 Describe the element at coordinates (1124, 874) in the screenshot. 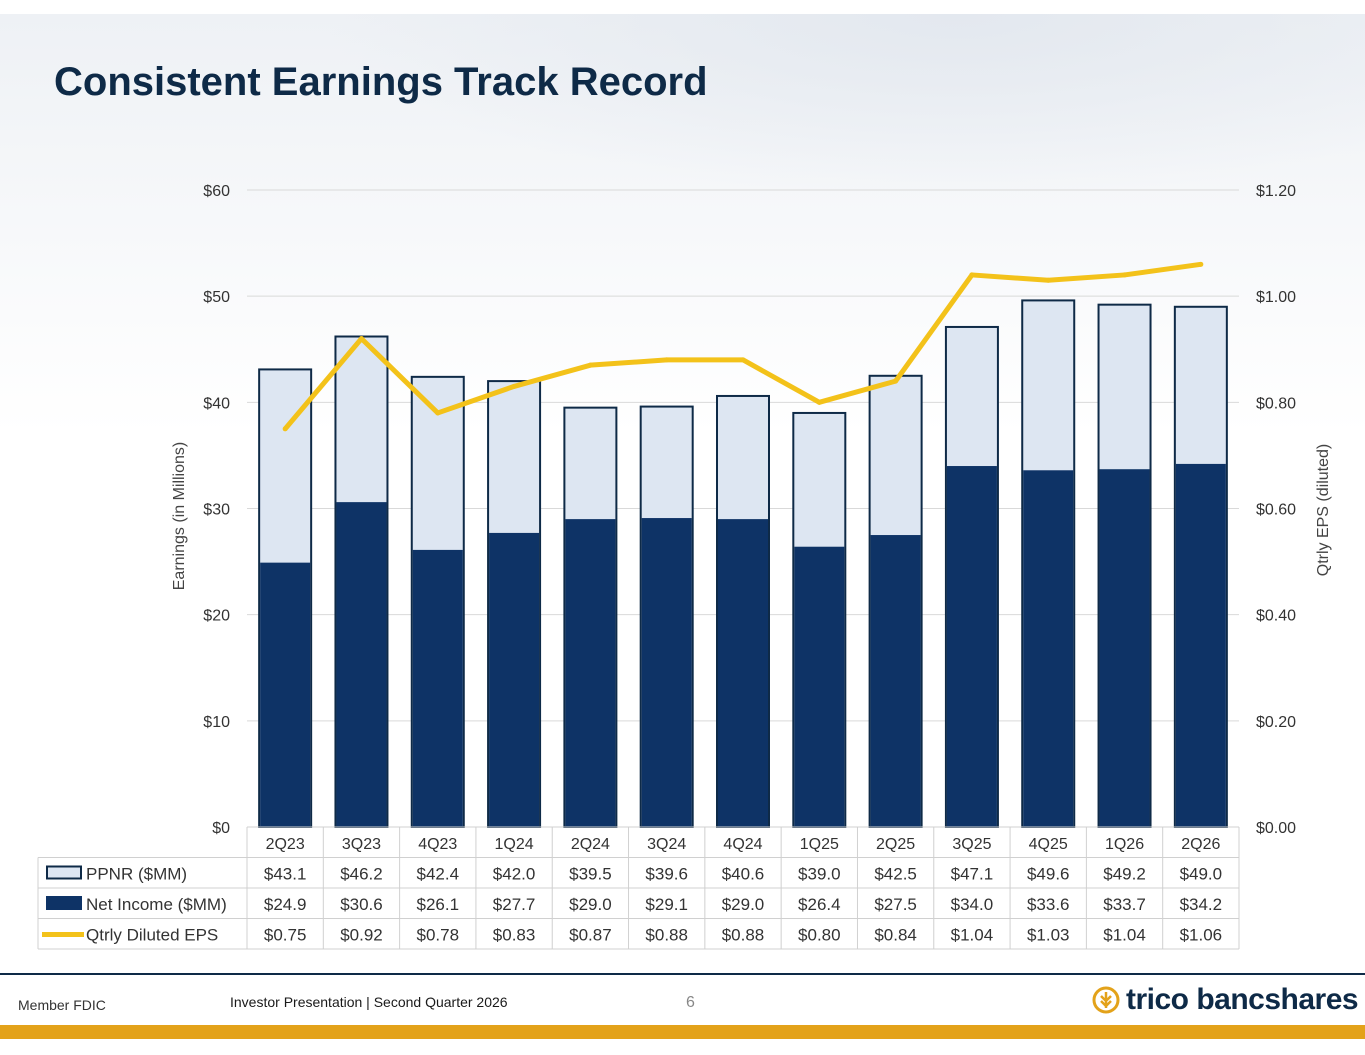

I see `table-cell: $49.2` at that location.